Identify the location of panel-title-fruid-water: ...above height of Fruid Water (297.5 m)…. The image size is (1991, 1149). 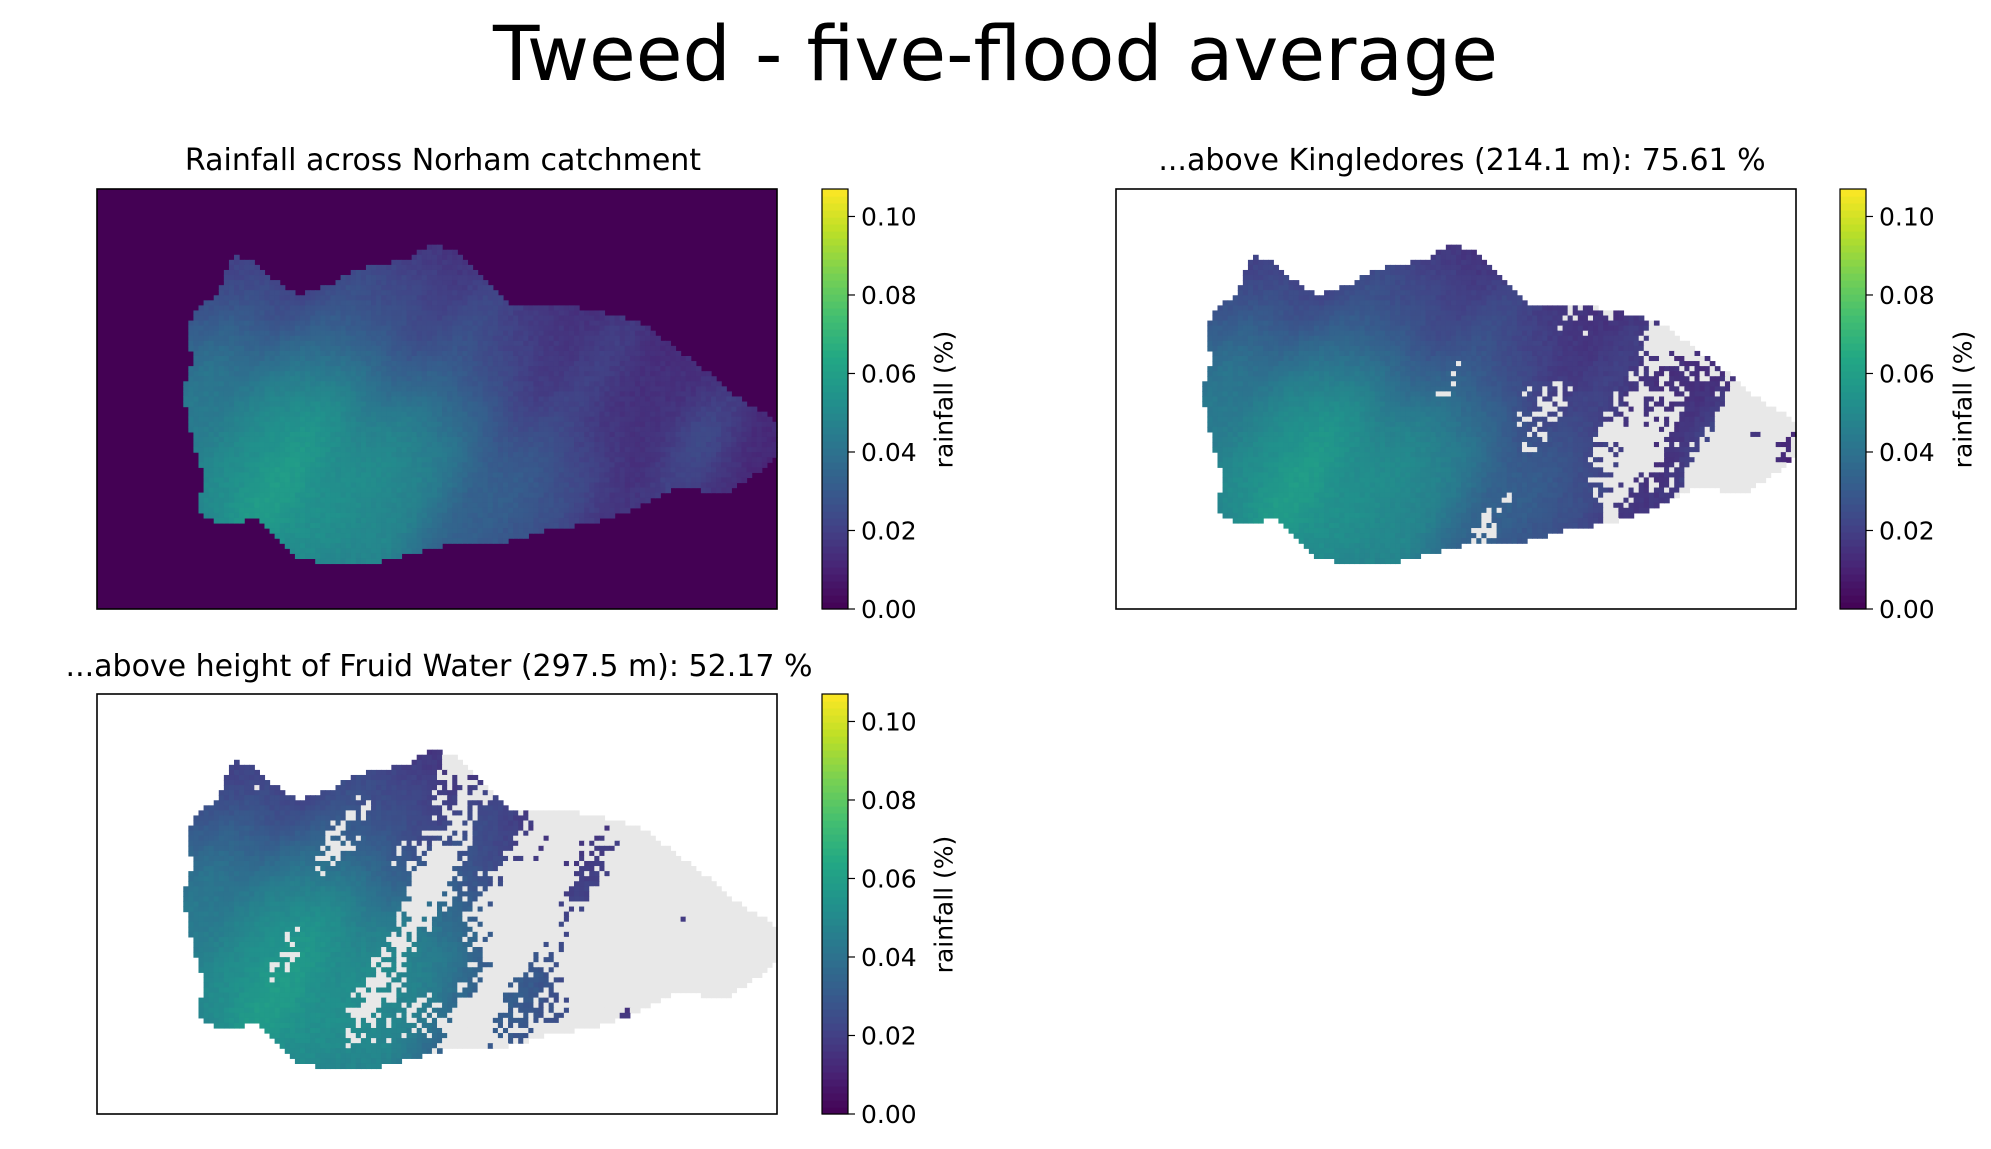
(439, 666).